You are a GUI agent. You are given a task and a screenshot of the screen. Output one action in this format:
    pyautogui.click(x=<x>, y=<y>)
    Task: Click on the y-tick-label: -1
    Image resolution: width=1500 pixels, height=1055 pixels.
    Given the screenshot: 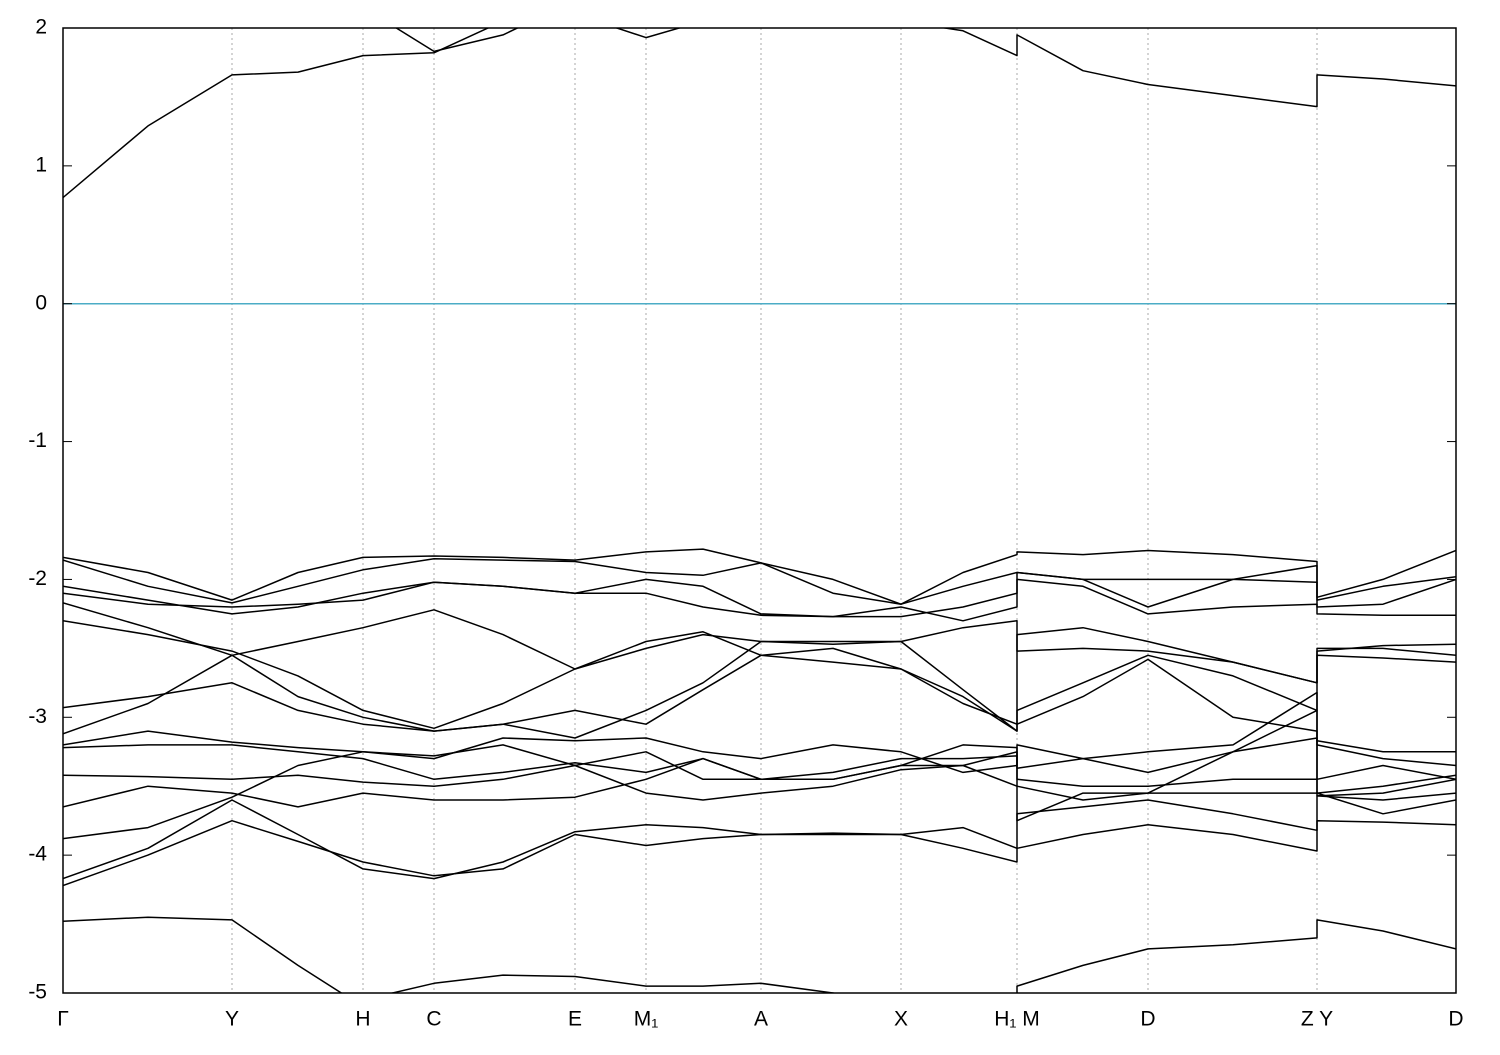 What is the action you would take?
    pyautogui.click(x=37, y=440)
    